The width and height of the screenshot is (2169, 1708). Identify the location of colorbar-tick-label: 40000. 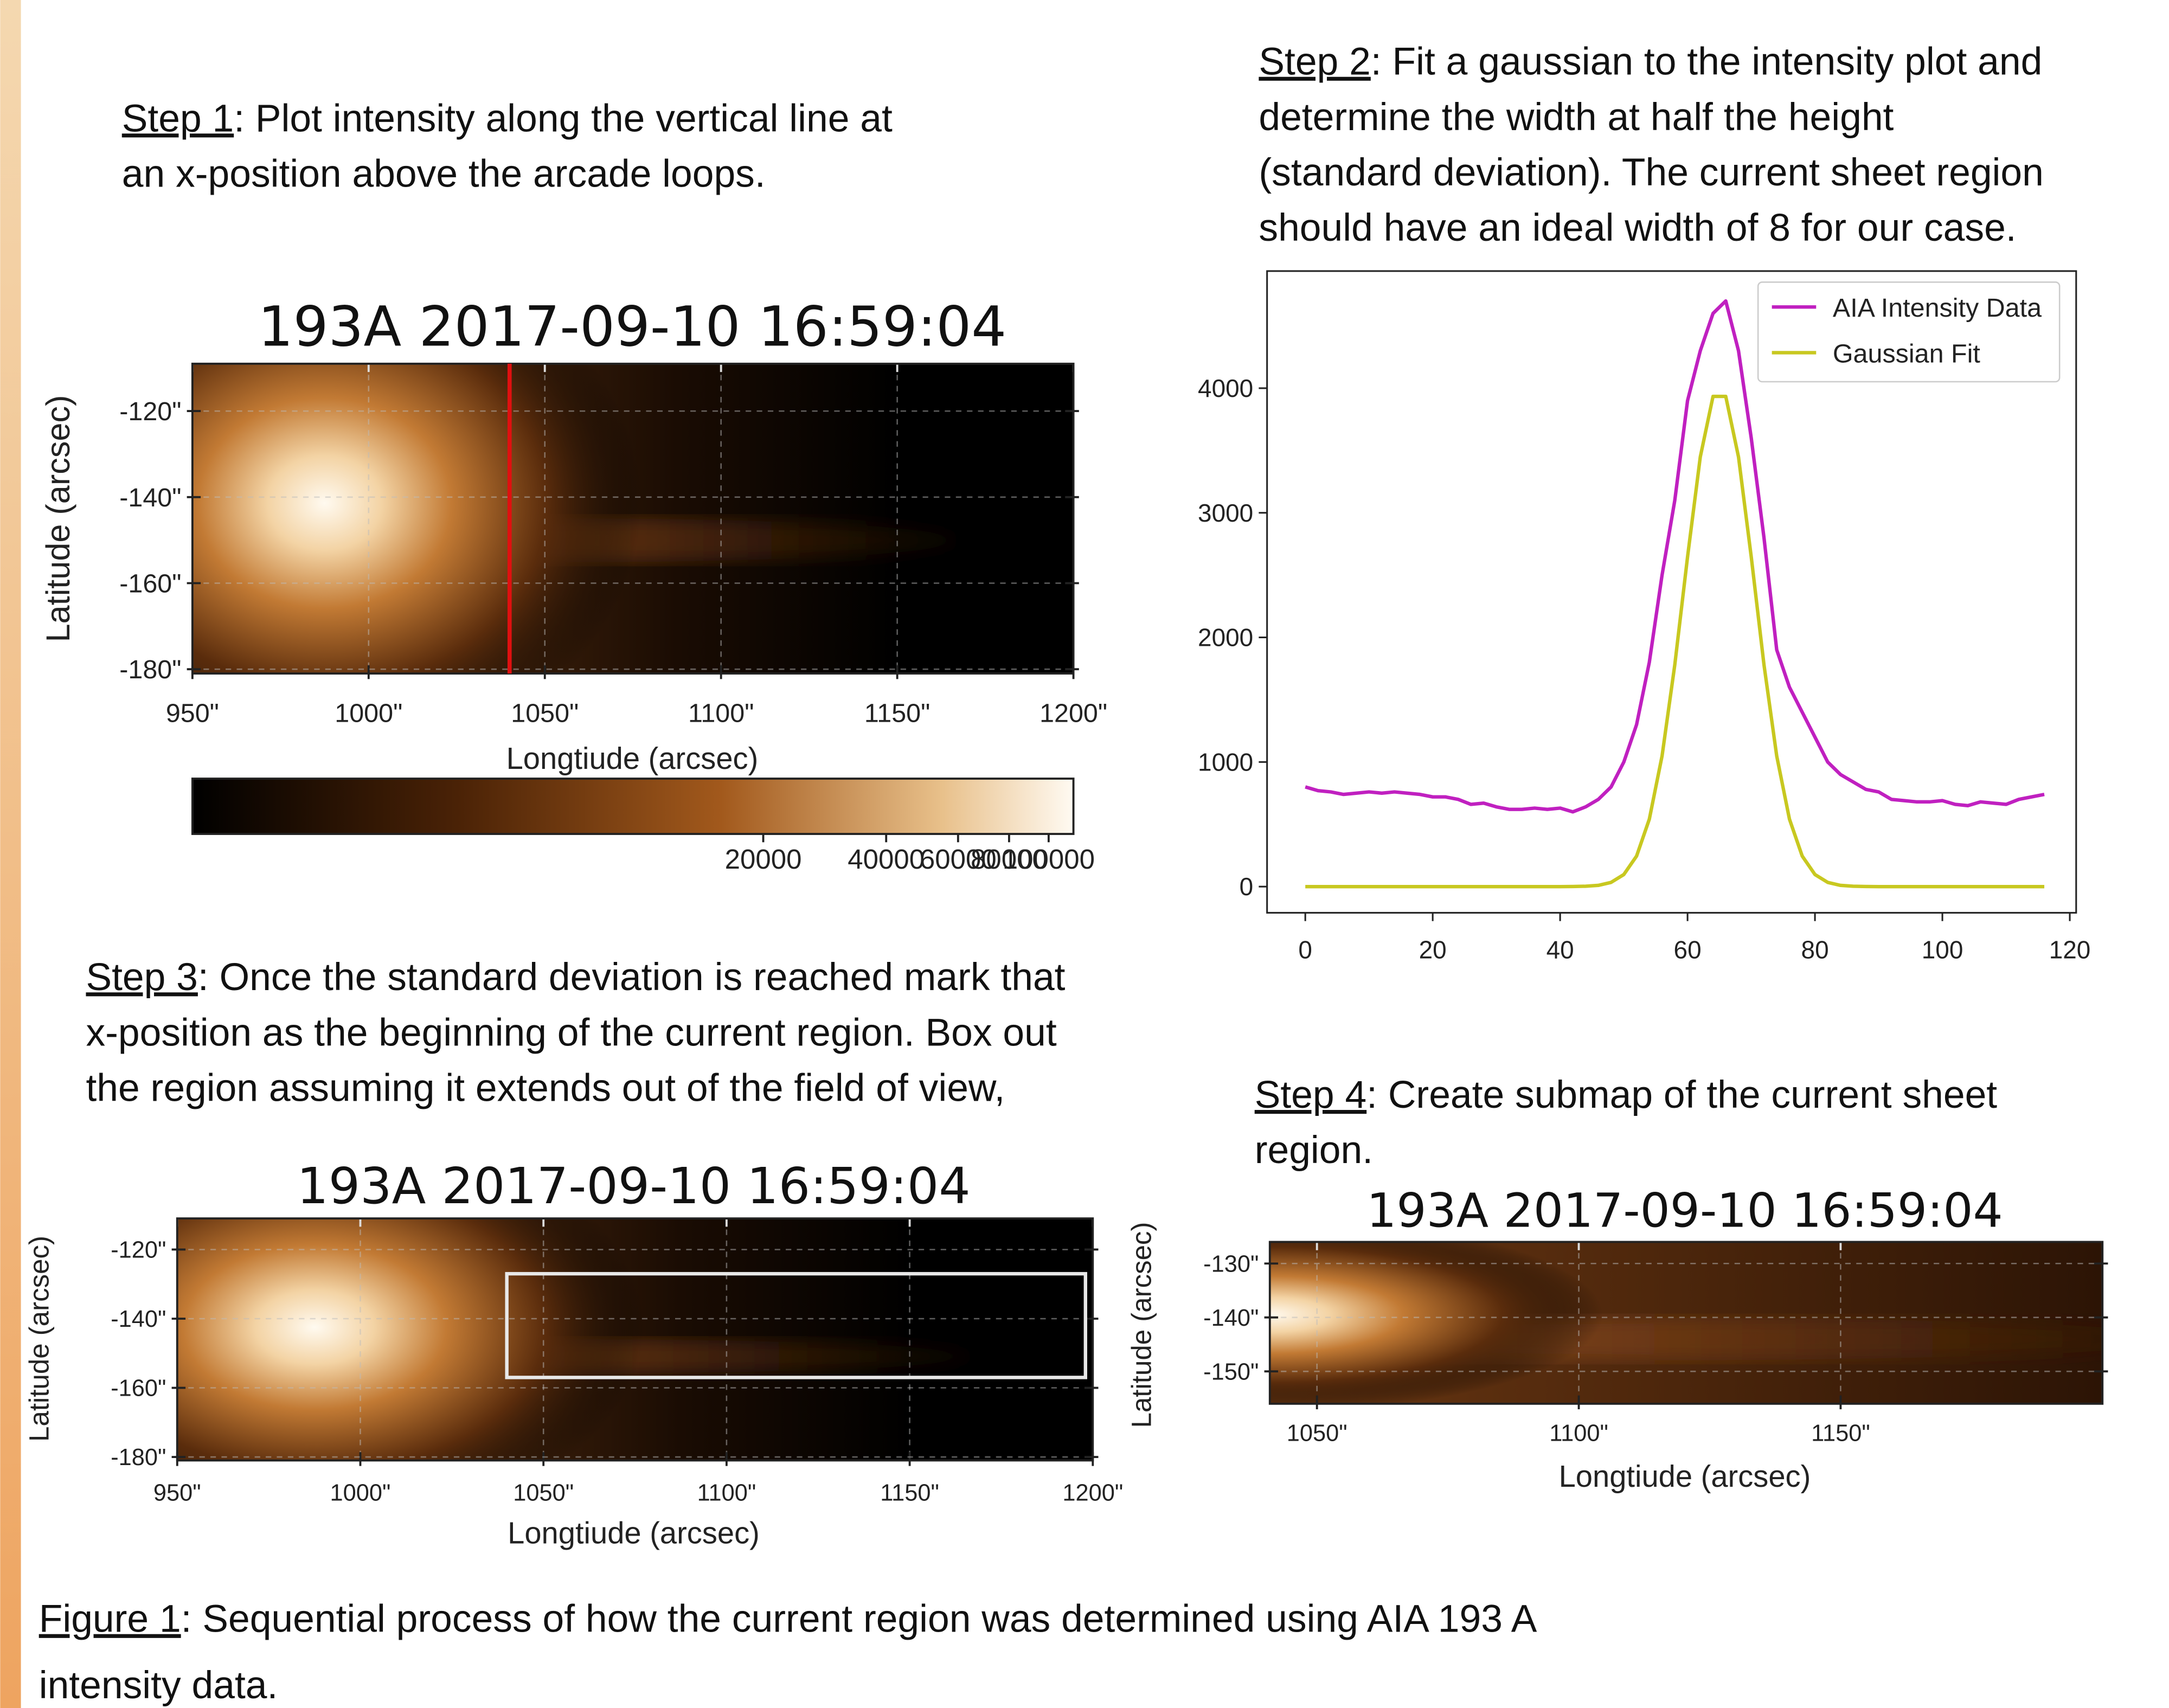
(887, 859).